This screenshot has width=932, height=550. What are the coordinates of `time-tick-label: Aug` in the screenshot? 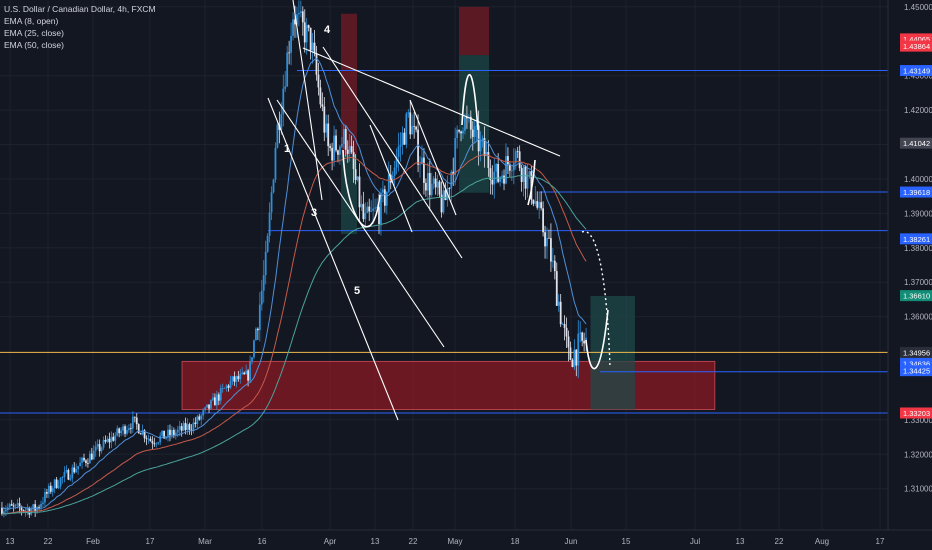 It's located at (822, 541).